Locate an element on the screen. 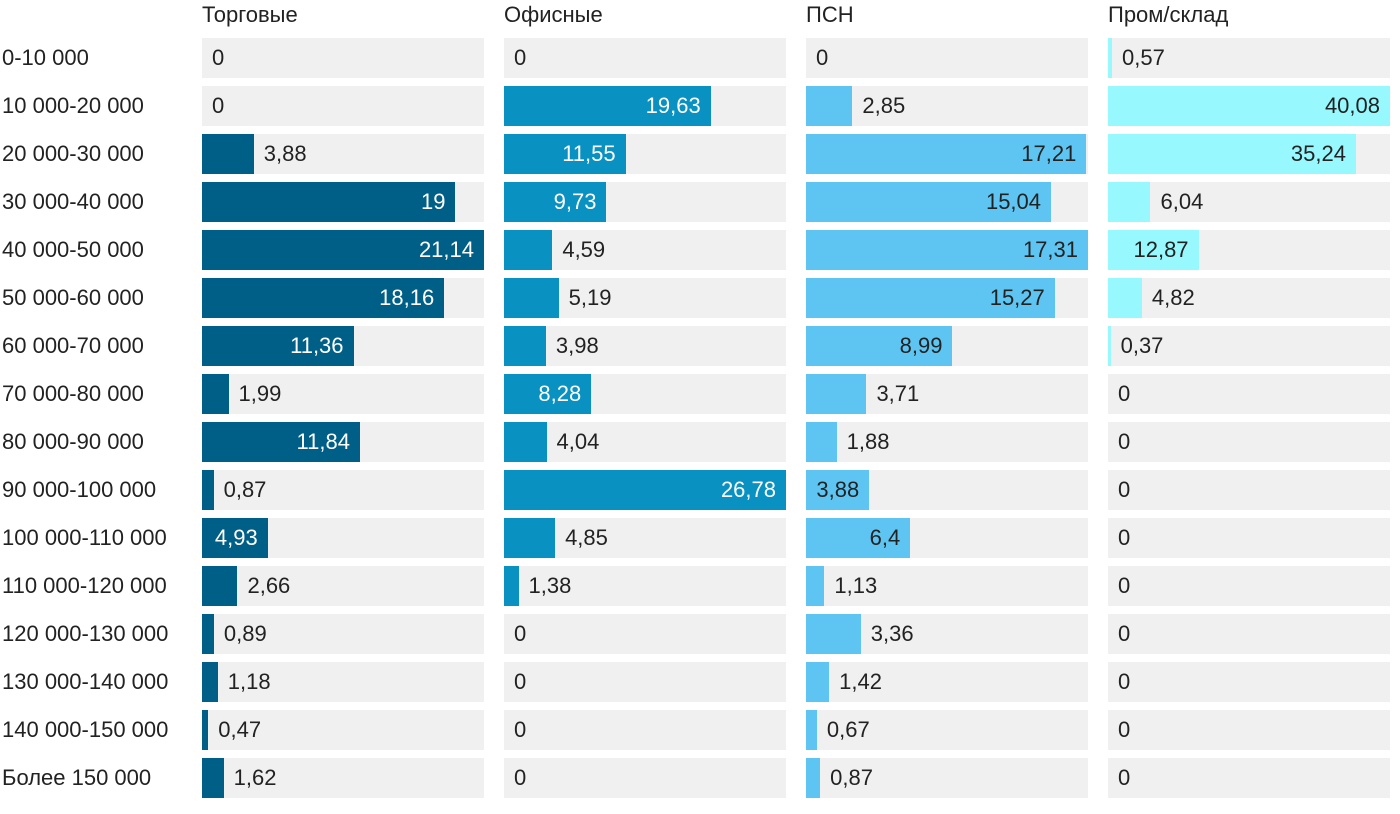 The width and height of the screenshot is (1400, 814). bar-track: 8,99 is located at coordinates (947, 346).